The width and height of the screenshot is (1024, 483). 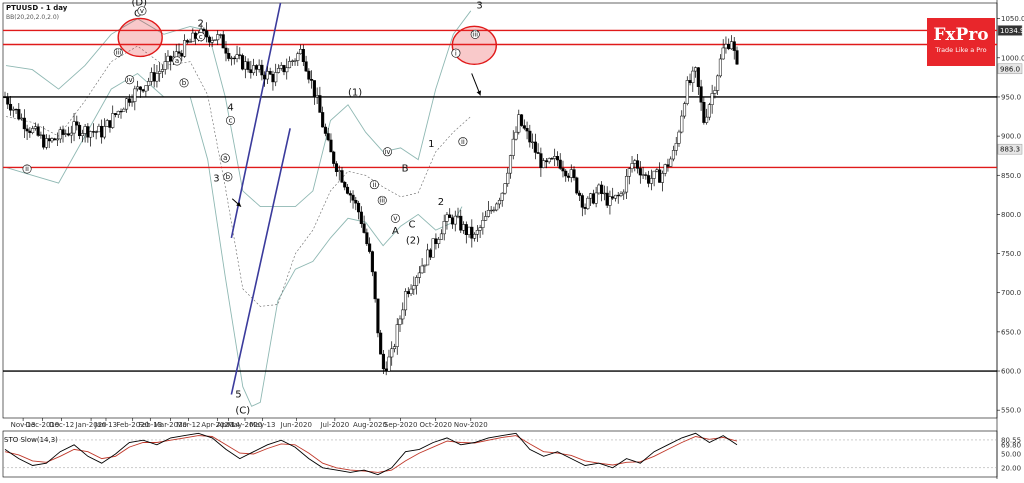 I want to click on date-label: Jan-2020, so click(x=90, y=425).